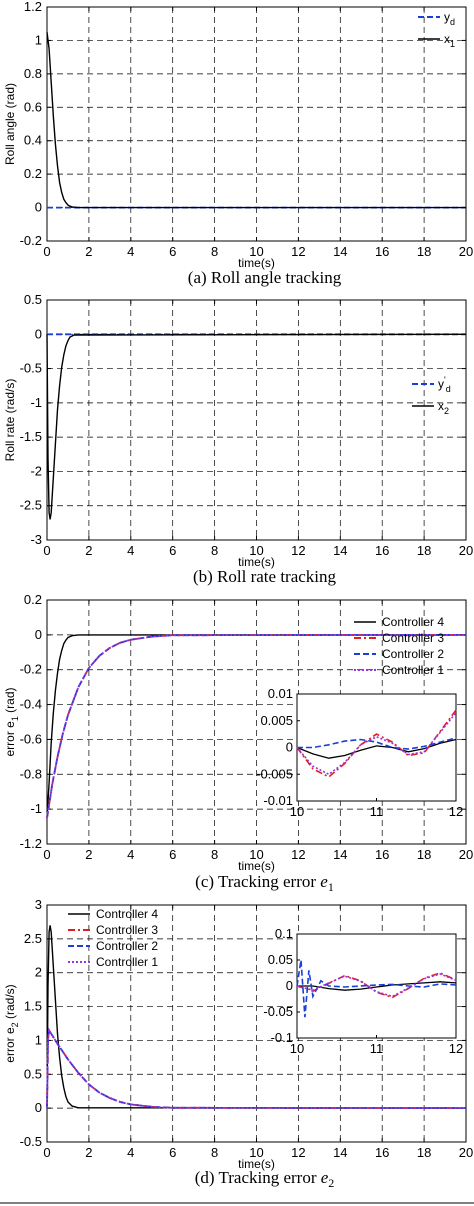 Image resolution: width=474 pixels, height=1206 pixels. What do you see at coordinates (33, 7) in the screenshot?
I see `y-tick-label-0: 1.2` at bounding box center [33, 7].